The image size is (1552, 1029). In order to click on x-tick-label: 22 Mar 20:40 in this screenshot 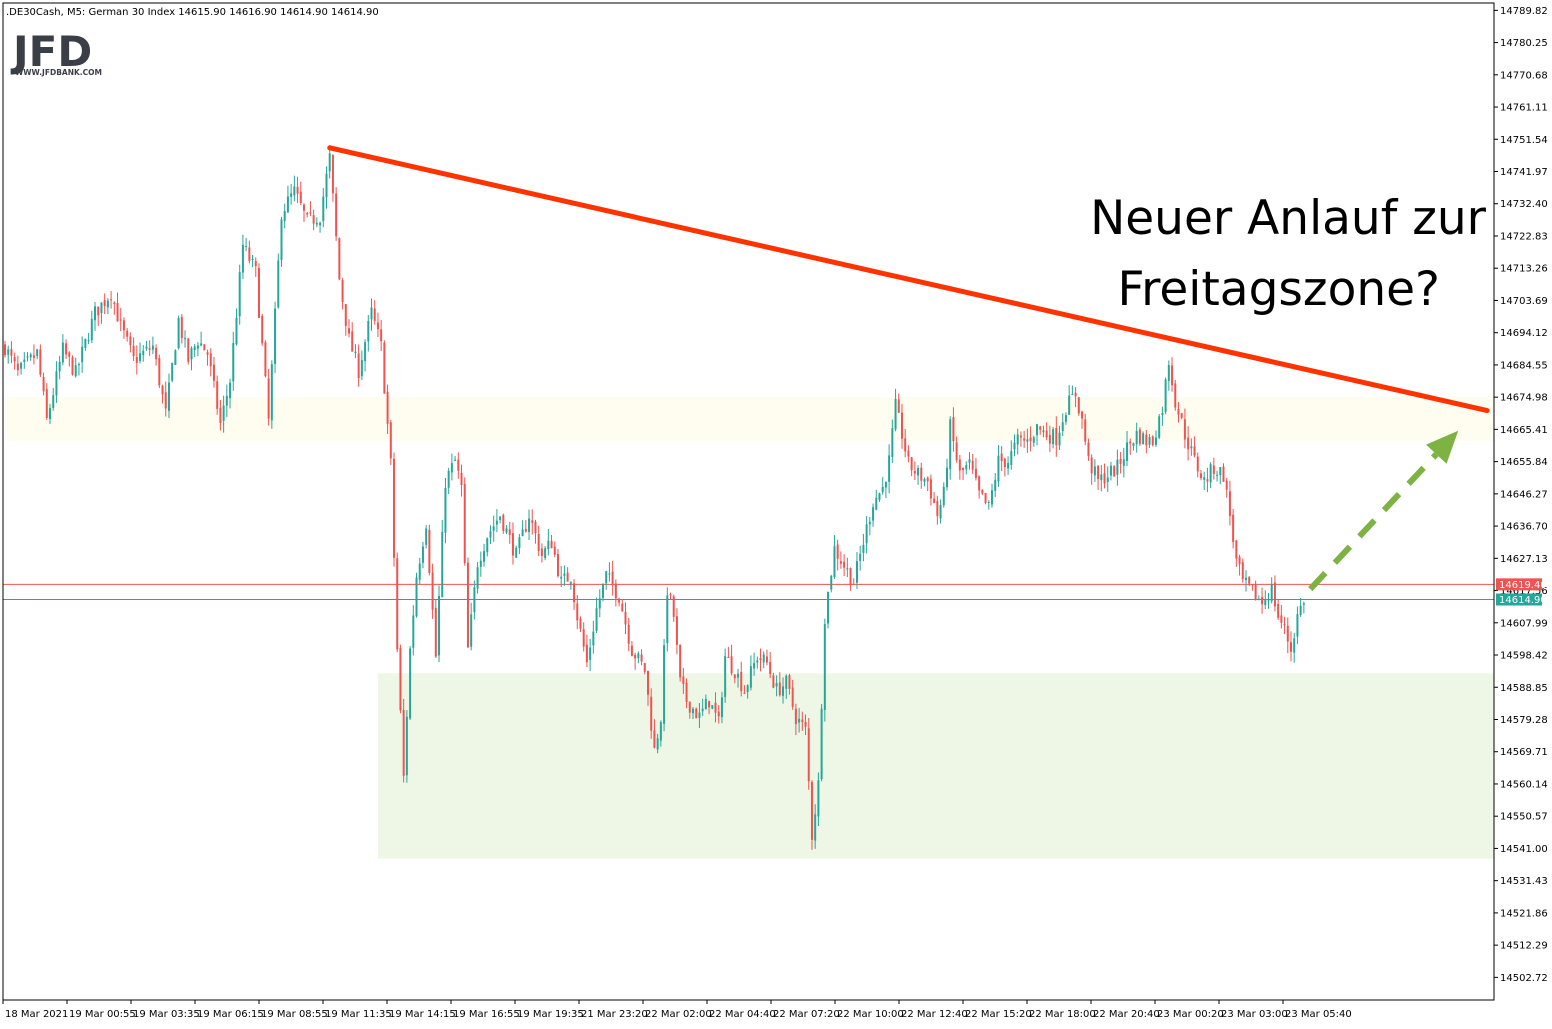, I will do `click(1126, 1014)`.